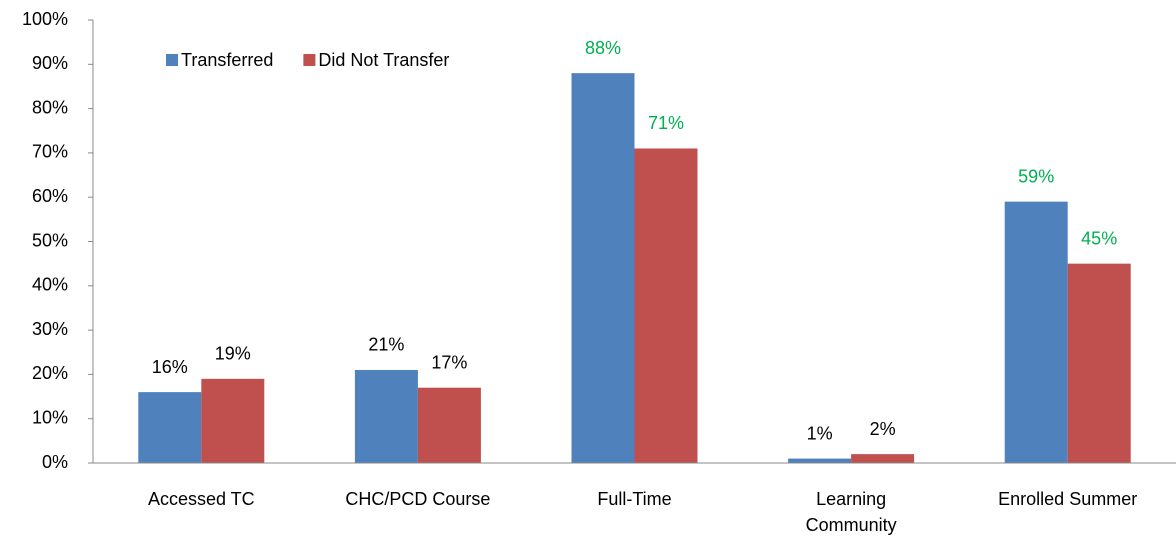 The image size is (1176, 544). I want to click on data-label: 19%, so click(233, 354).